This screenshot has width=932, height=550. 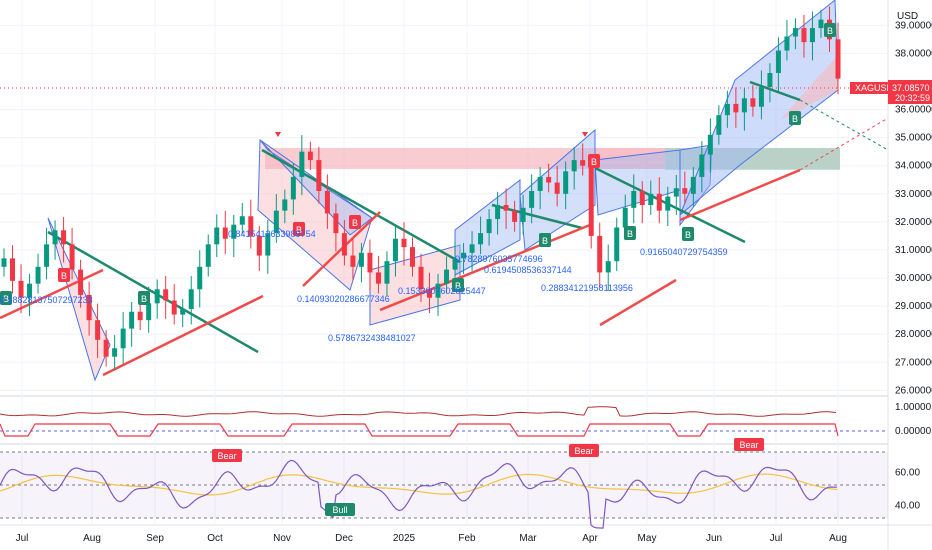 What do you see at coordinates (874, 88) in the screenshot?
I see `symbol-name: XAGUSD` at bounding box center [874, 88].